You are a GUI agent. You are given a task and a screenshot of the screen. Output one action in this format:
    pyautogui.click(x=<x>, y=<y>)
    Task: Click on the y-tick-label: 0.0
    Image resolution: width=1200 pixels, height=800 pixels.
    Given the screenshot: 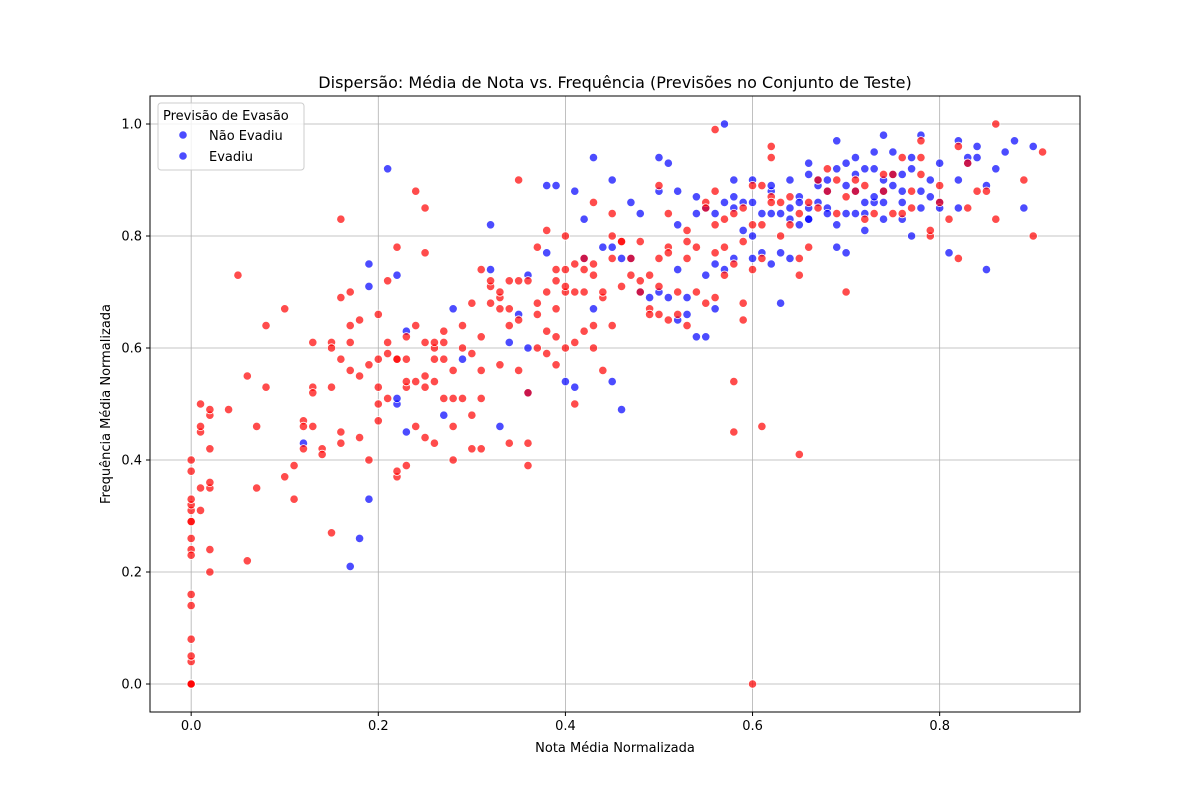 What is the action you would take?
    pyautogui.click(x=131, y=685)
    